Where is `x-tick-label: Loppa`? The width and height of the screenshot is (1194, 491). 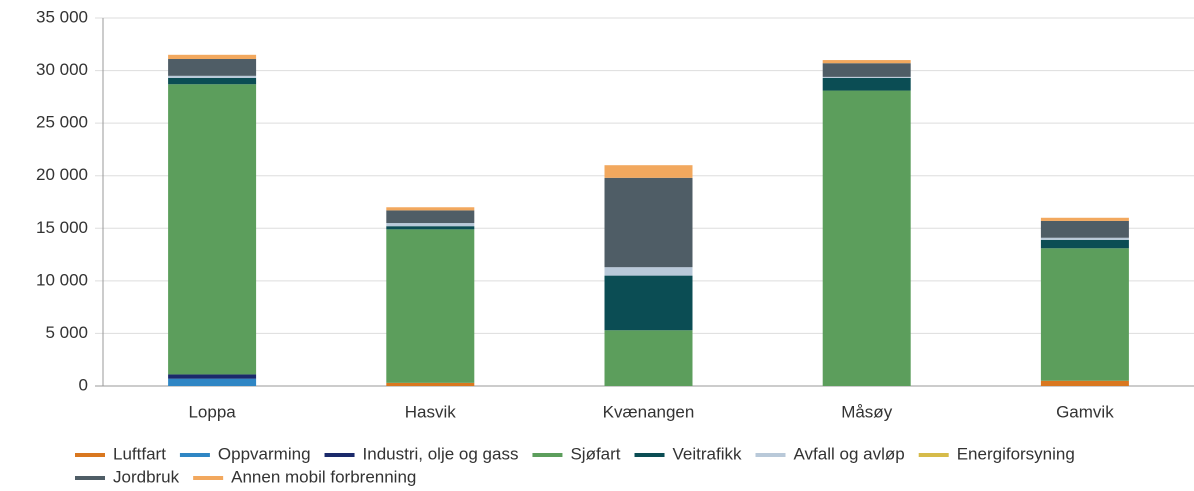
x-tick-label: Loppa is located at coordinates (212, 411).